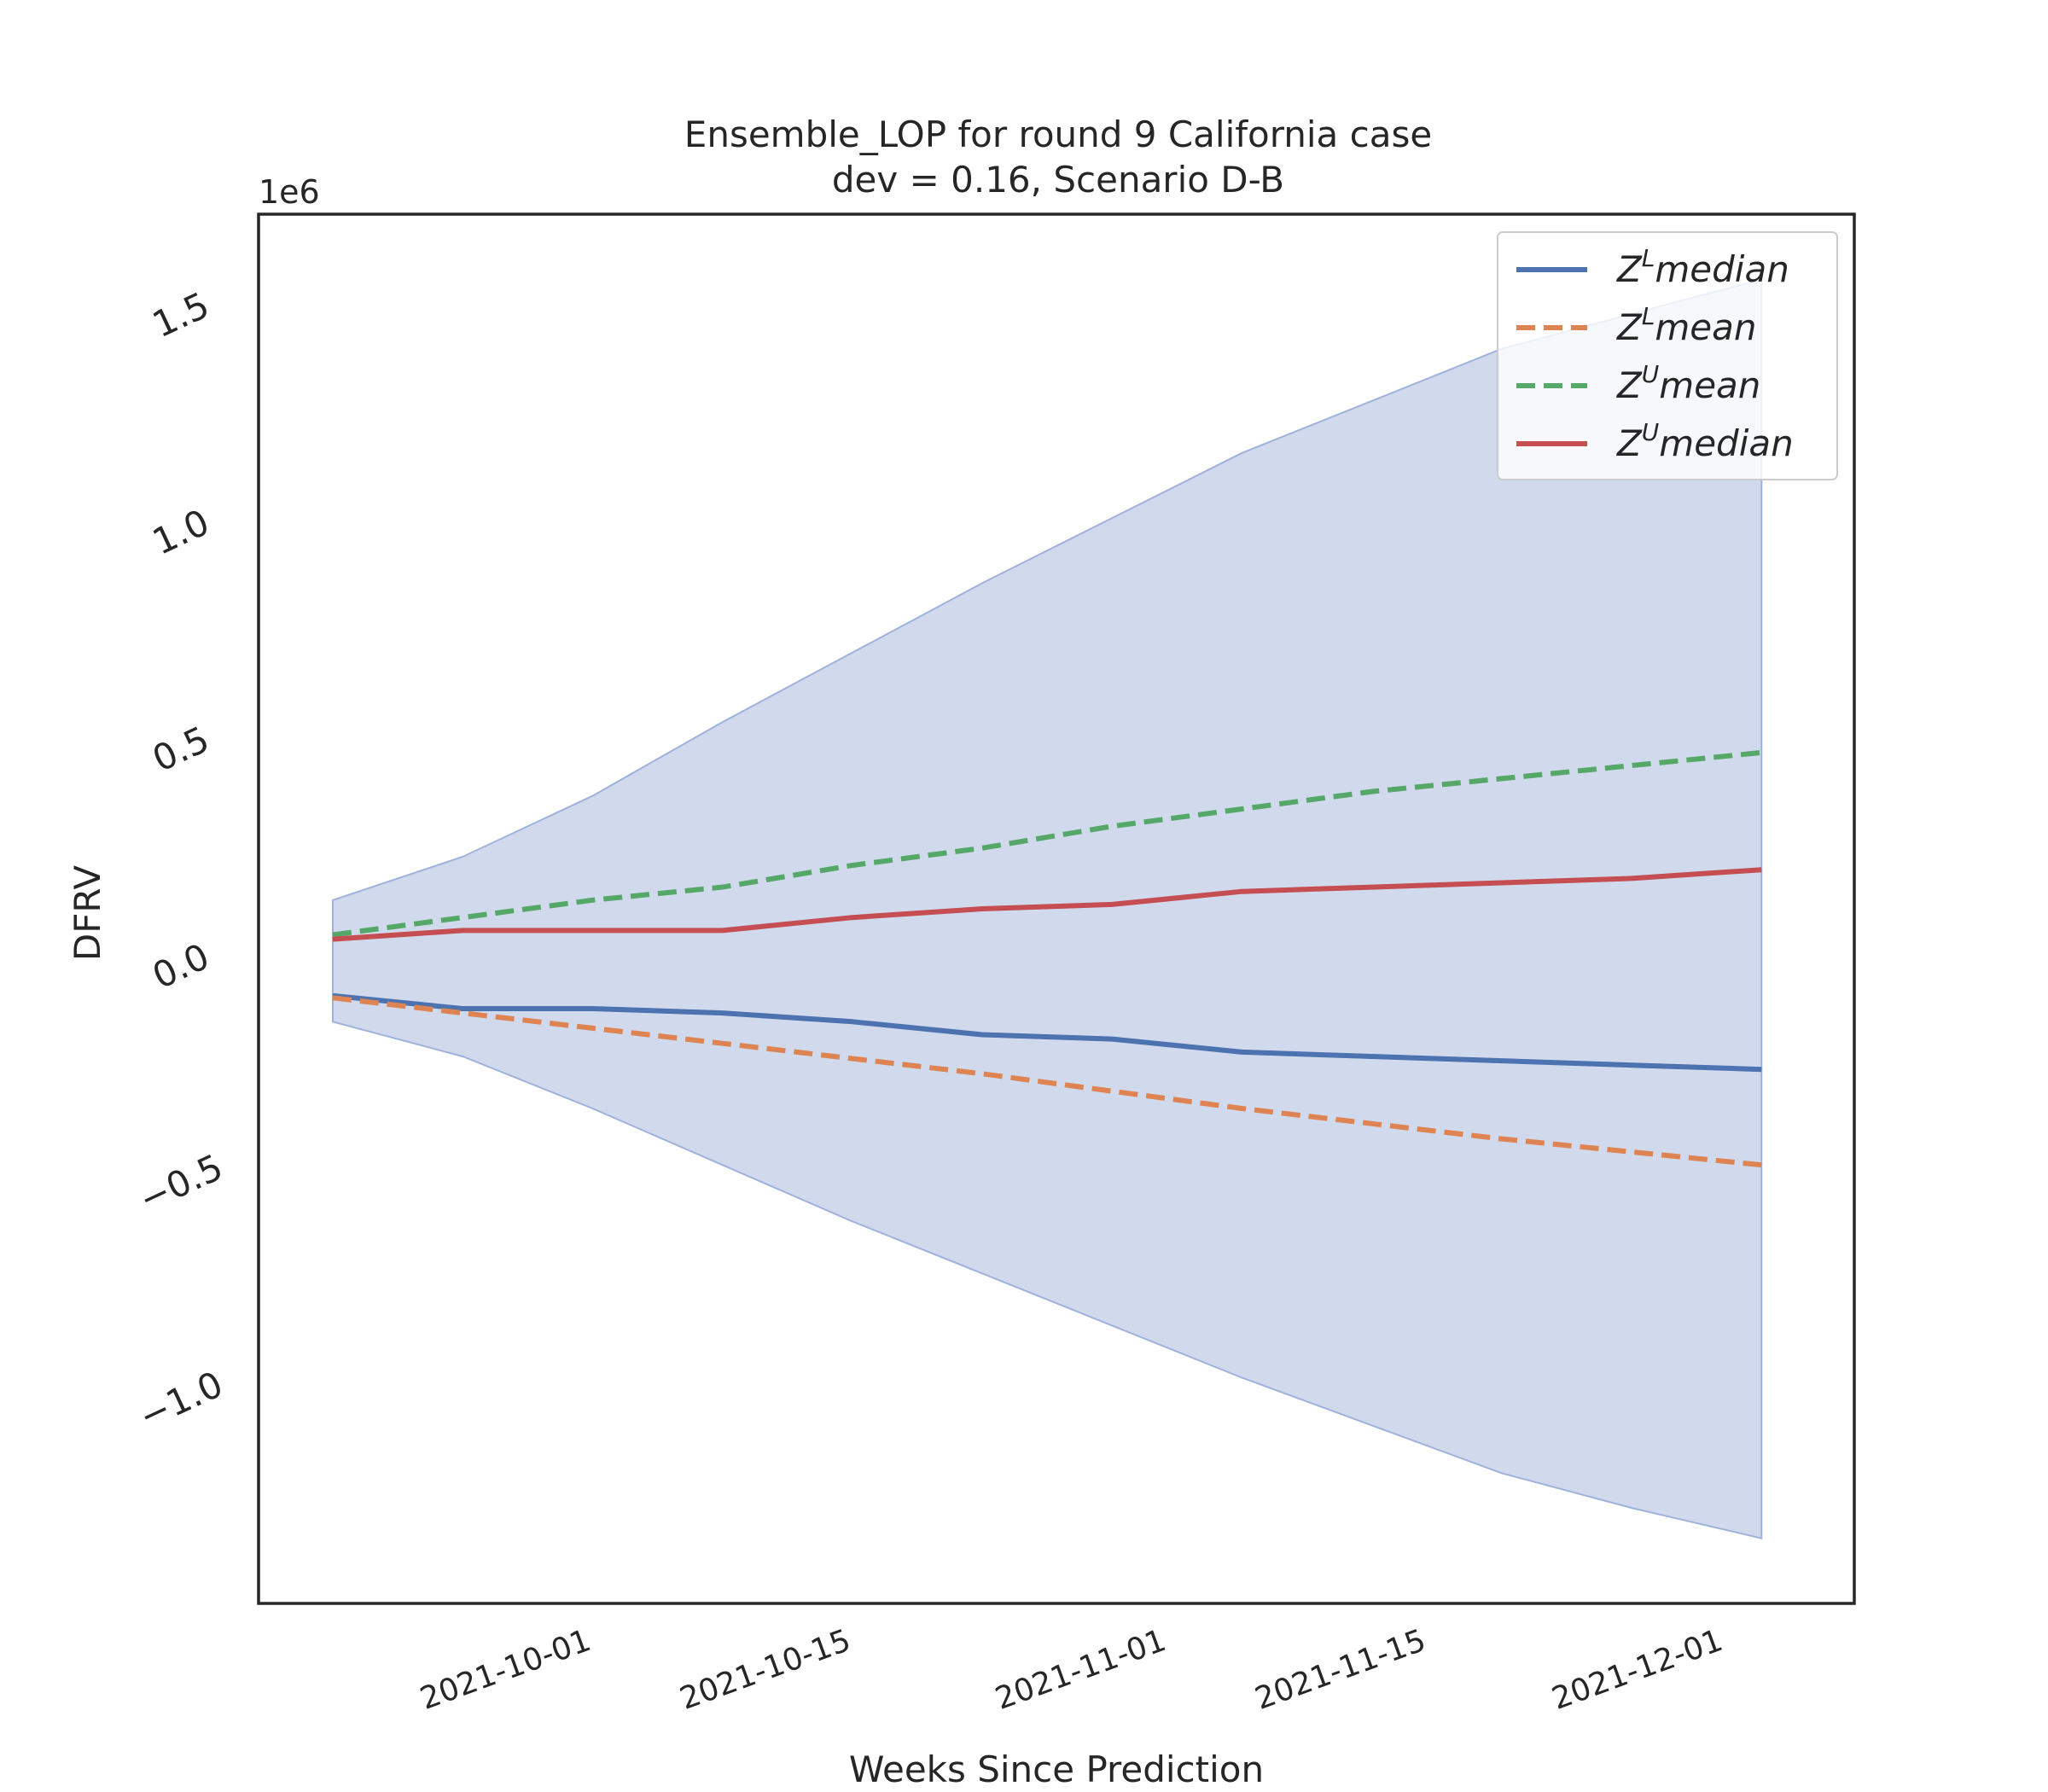  What do you see at coordinates (87, 913) in the screenshot?
I see `y-axis-label: DFRV` at bounding box center [87, 913].